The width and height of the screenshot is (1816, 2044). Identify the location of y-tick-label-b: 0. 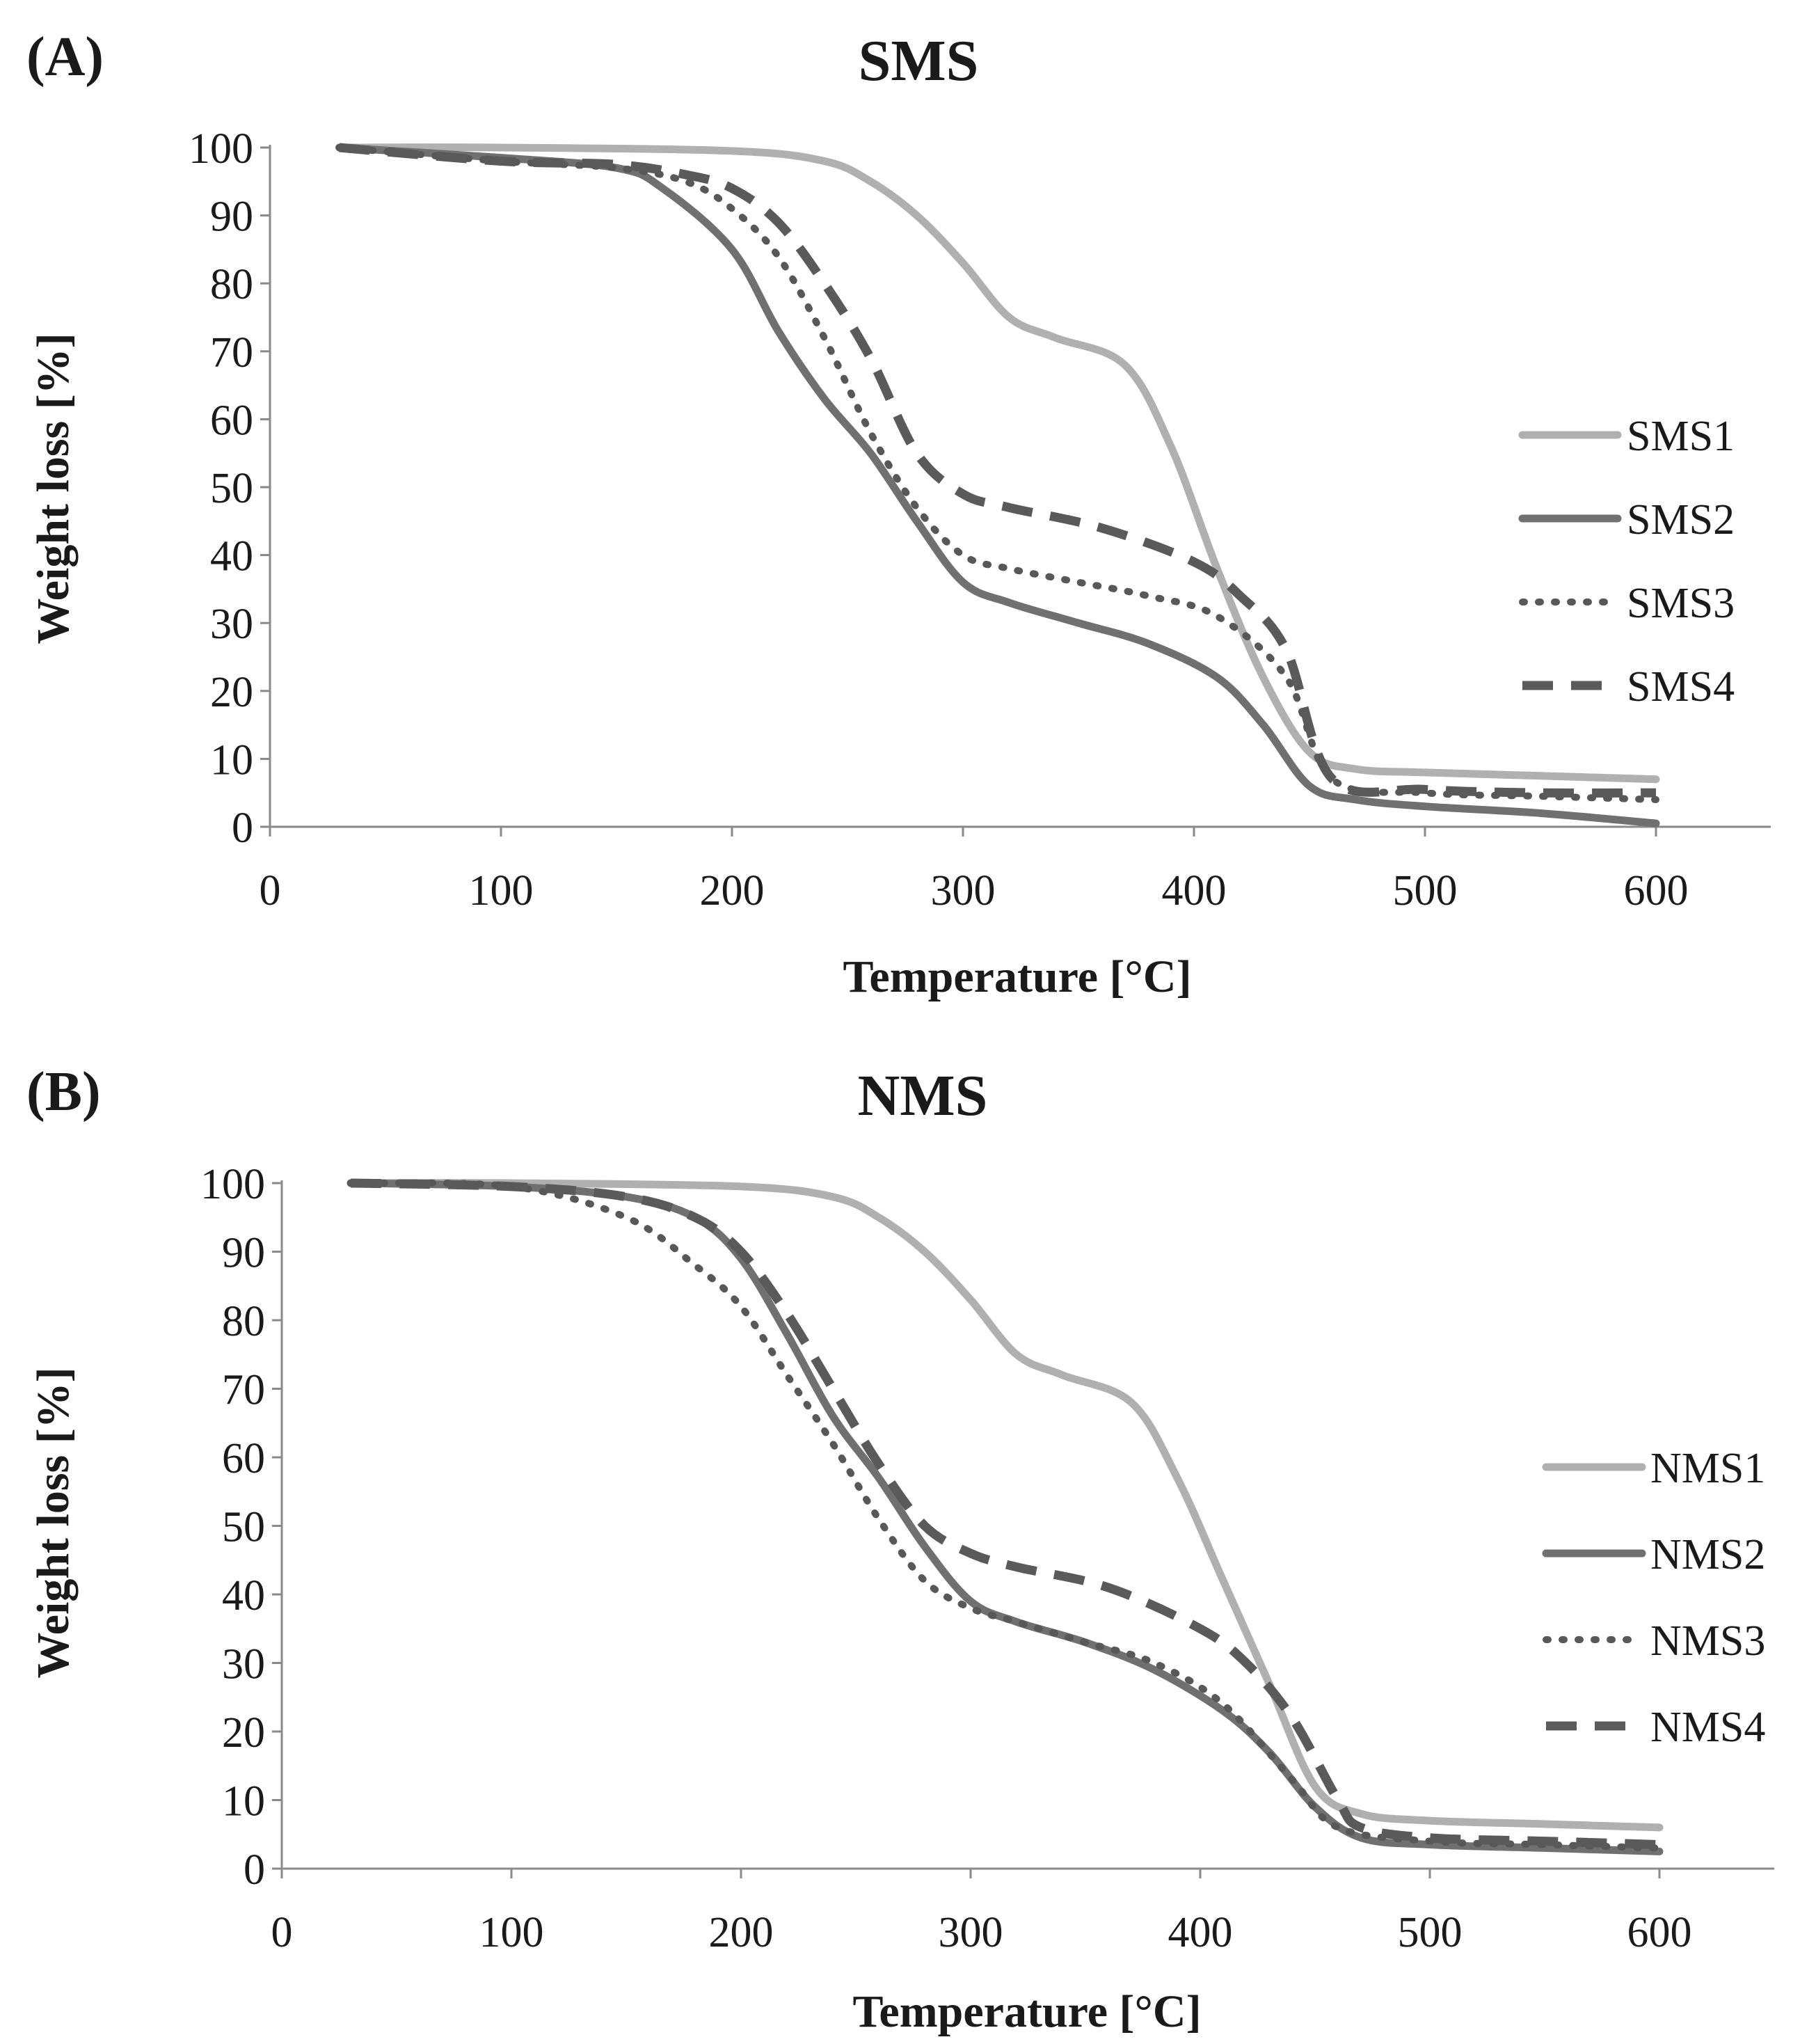
(255, 1870).